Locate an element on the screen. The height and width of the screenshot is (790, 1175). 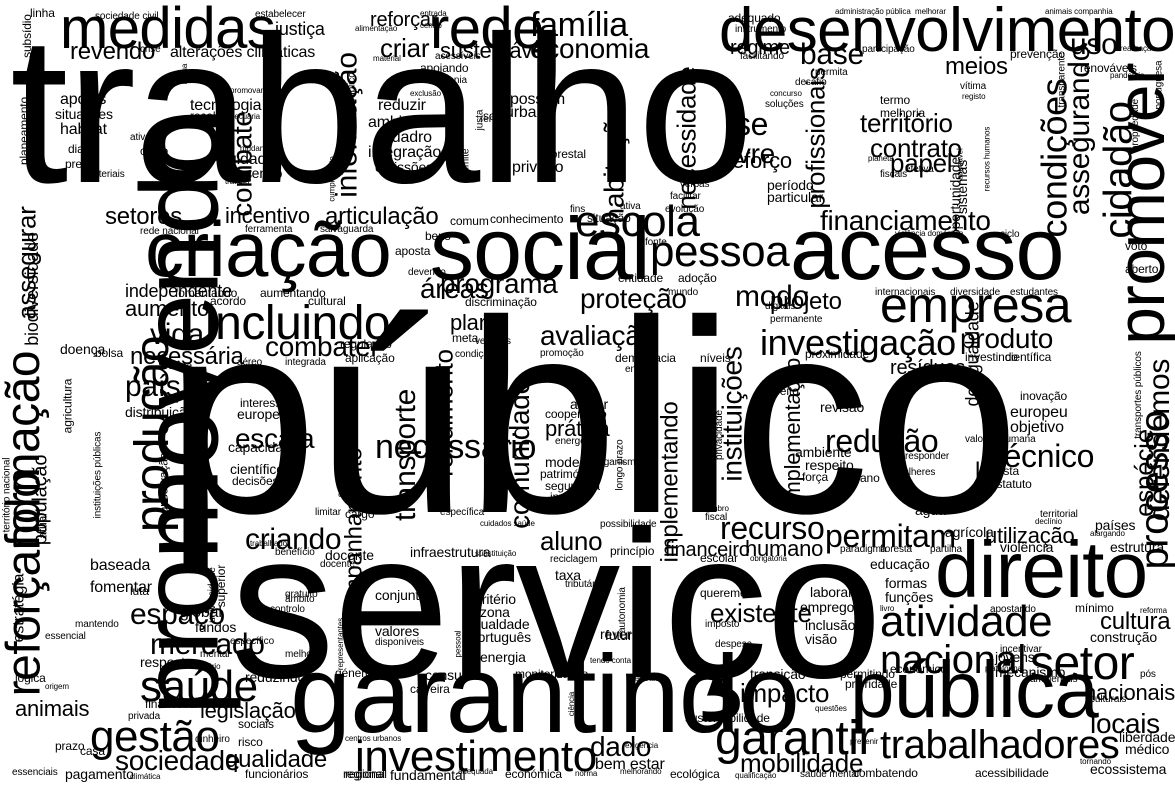
cloud-word-regulacao: regulação is located at coordinates (366, 344).